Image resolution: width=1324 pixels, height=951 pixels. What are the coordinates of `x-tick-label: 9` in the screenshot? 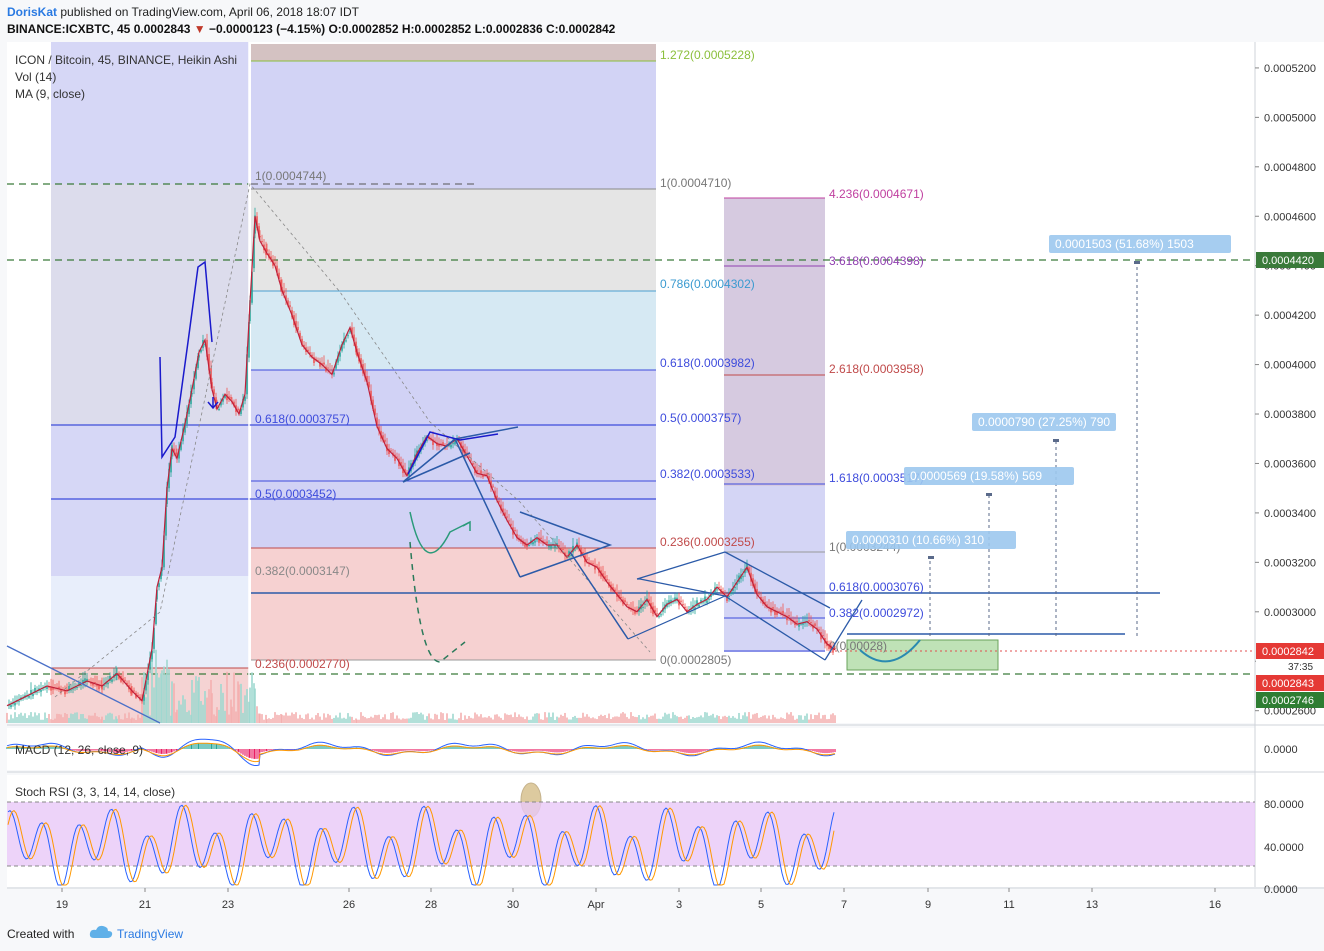 It's located at (928, 905).